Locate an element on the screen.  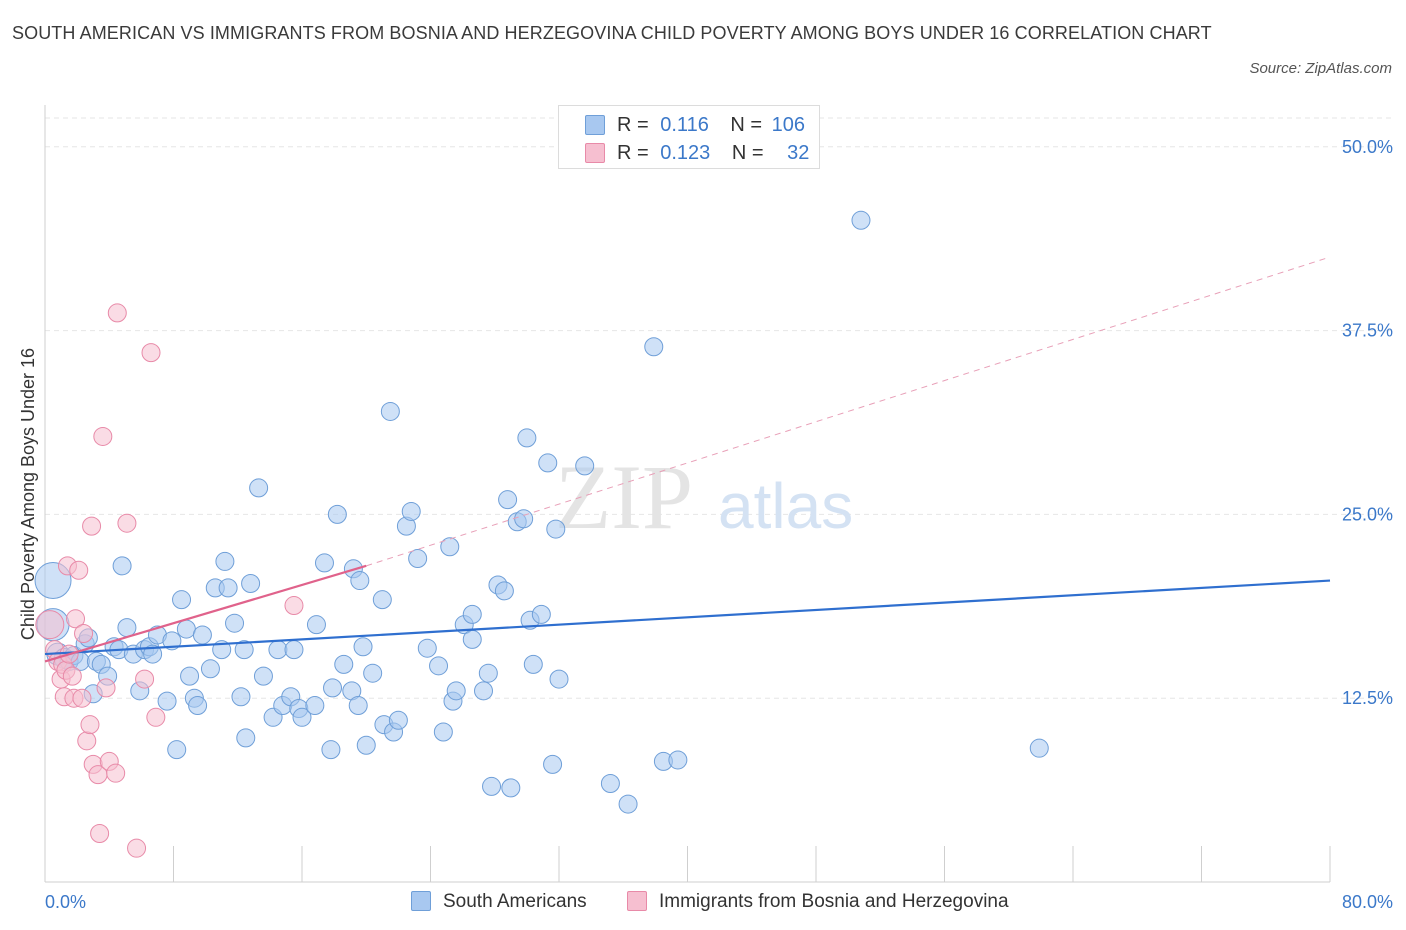
y-tick-label: 25.0% is located at coordinates (1367, 514).